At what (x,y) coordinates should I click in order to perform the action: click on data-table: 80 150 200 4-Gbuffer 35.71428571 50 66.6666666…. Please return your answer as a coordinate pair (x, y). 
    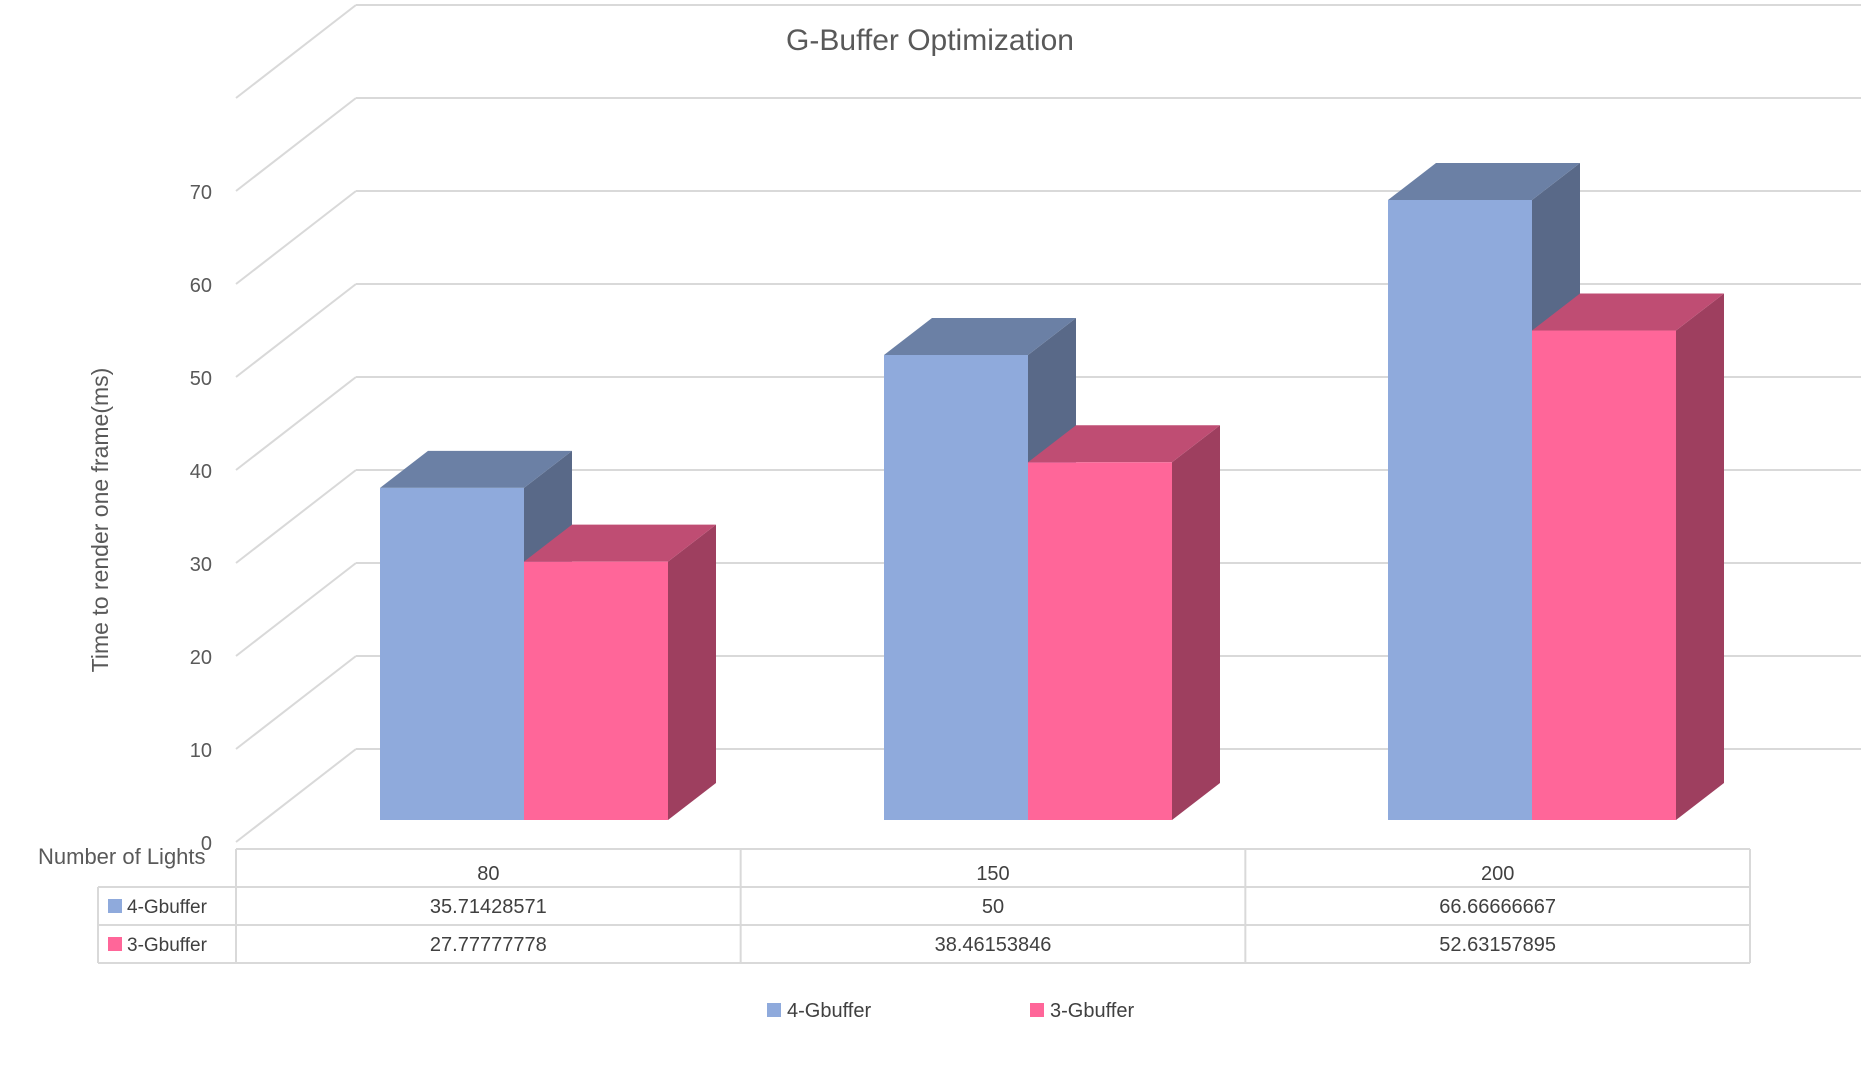
    Looking at the image, I should click on (924, 906).